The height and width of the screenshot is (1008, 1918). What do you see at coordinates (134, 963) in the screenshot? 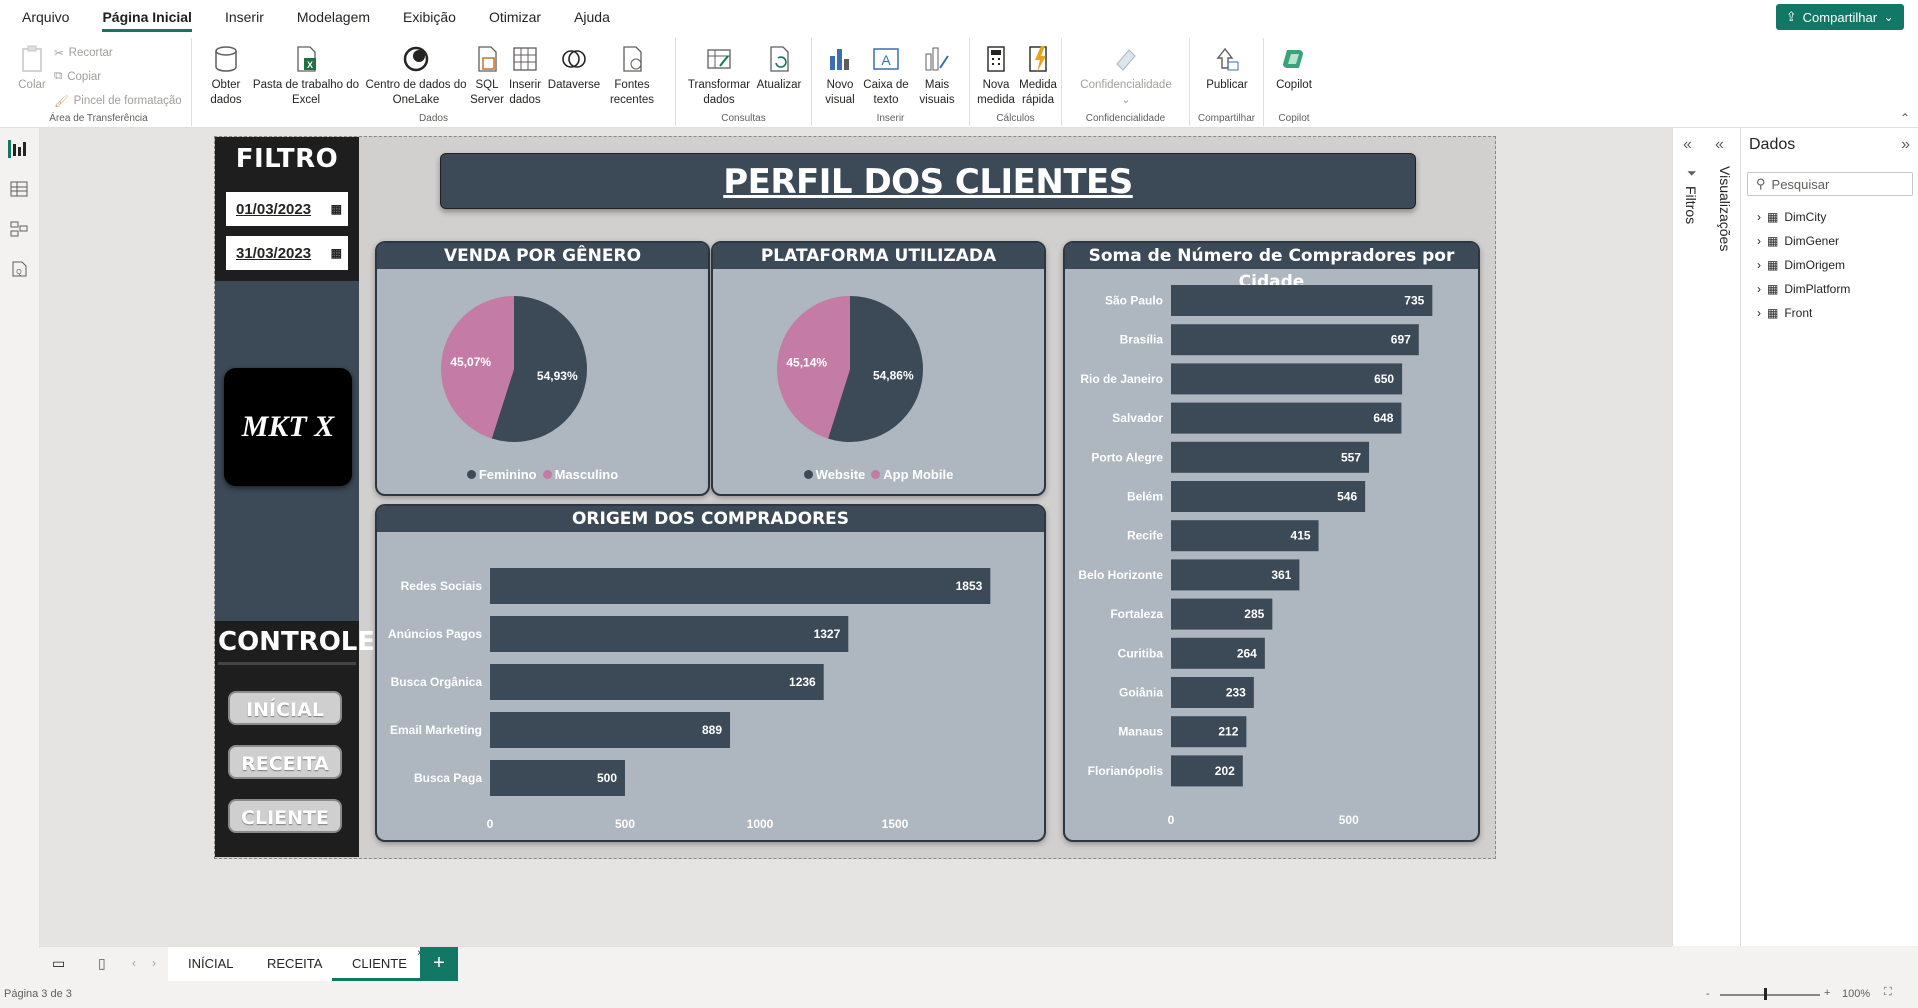
I see `tab-prev-icon: ‹` at bounding box center [134, 963].